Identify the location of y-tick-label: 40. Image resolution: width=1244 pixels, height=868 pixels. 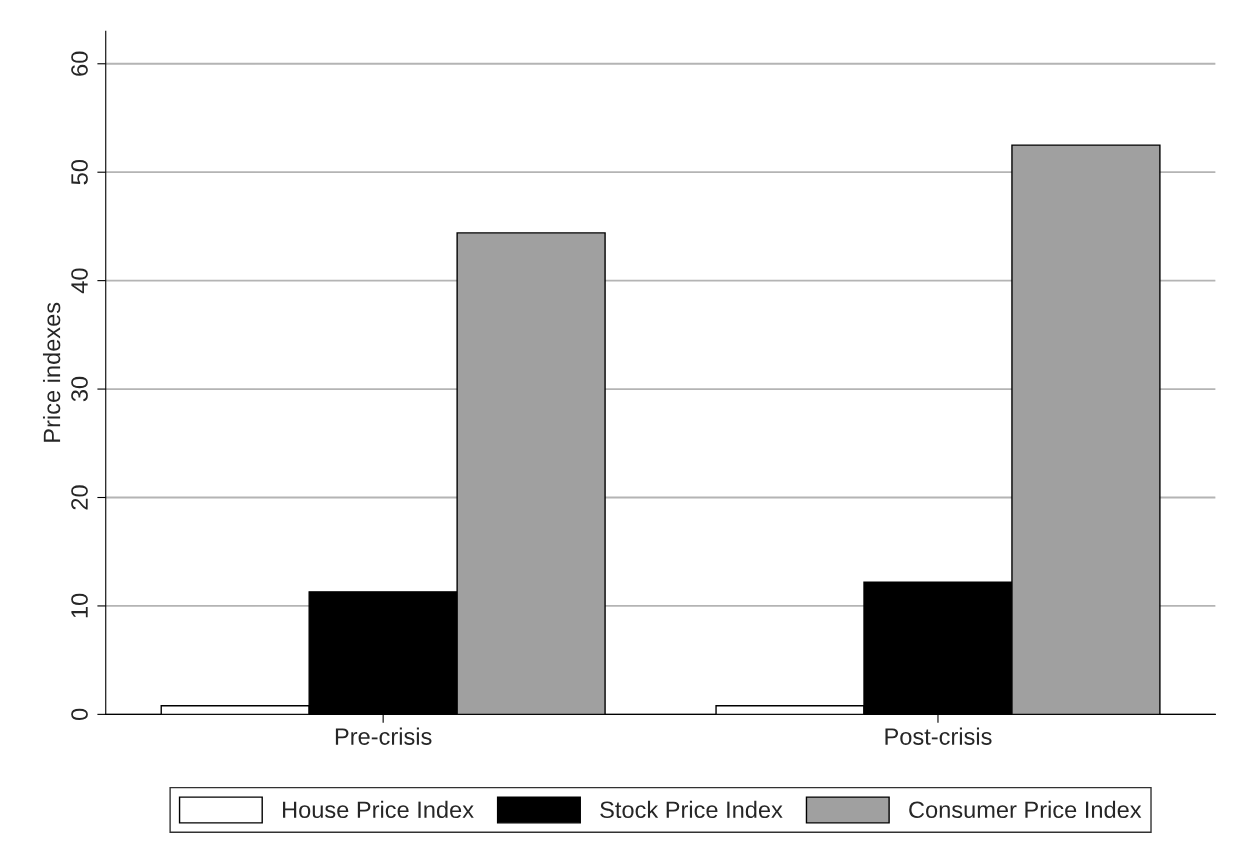
(79, 281).